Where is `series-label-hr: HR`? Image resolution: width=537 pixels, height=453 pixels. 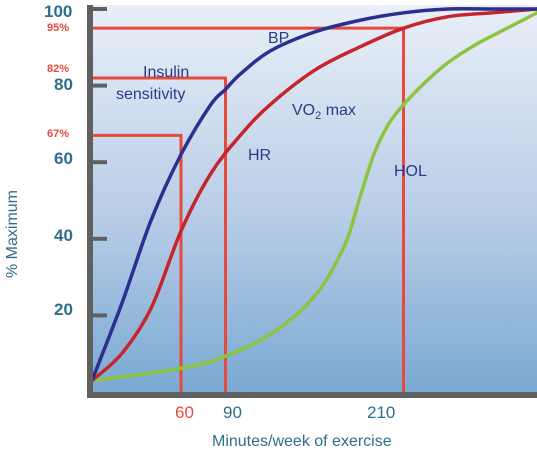
series-label-hr: HR is located at coordinates (259, 155).